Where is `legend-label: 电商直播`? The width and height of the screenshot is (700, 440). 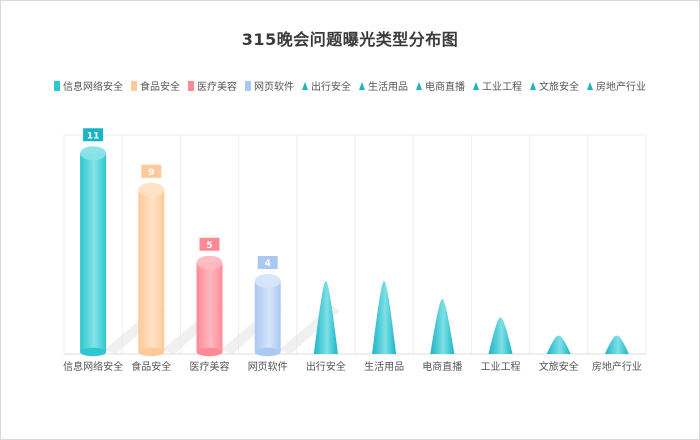
legend-label: 电商直播 is located at coordinates (445, 87).